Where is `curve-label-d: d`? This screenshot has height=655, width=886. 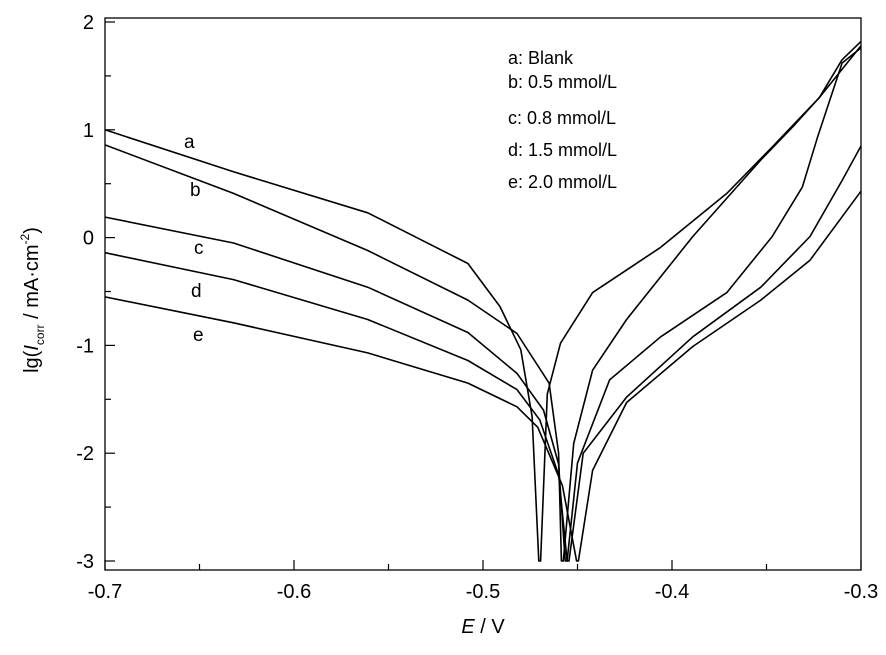
curve-label-d: d is located at coordinates (196, 291).